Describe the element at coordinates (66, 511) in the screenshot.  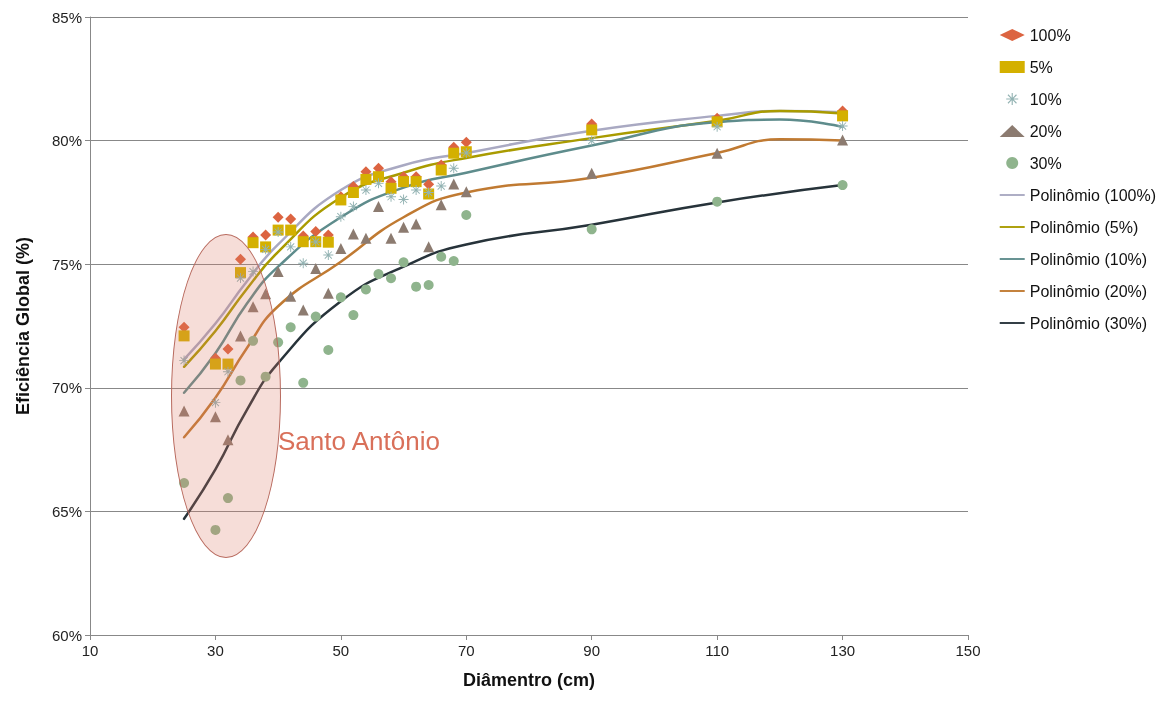
I see `y-tick-label: 65%` at that location.